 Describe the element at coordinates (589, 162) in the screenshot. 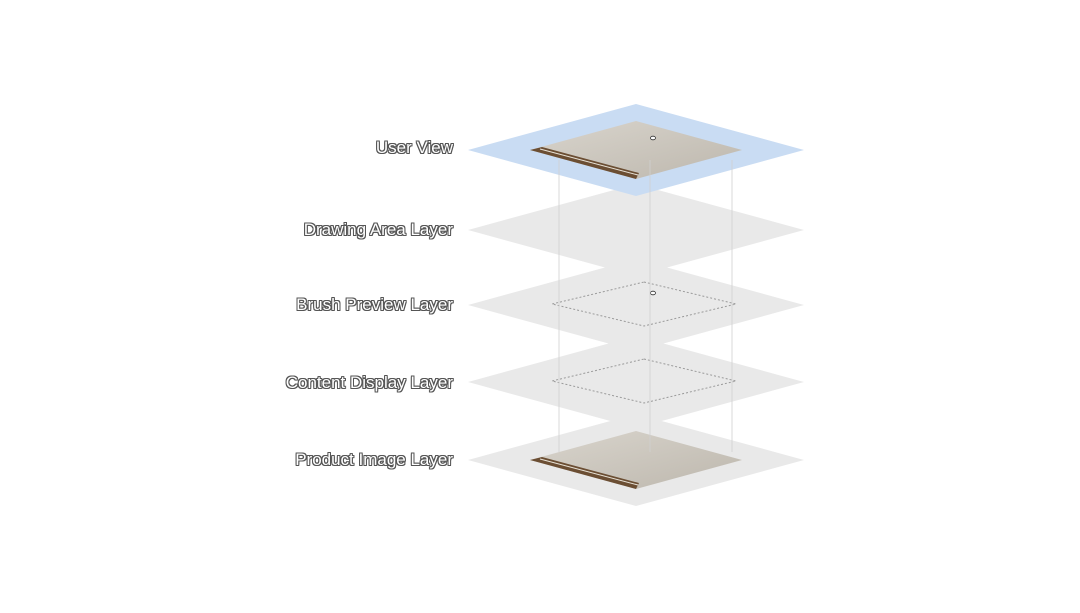

I see `image-edge-highlight-user-view` at that location.